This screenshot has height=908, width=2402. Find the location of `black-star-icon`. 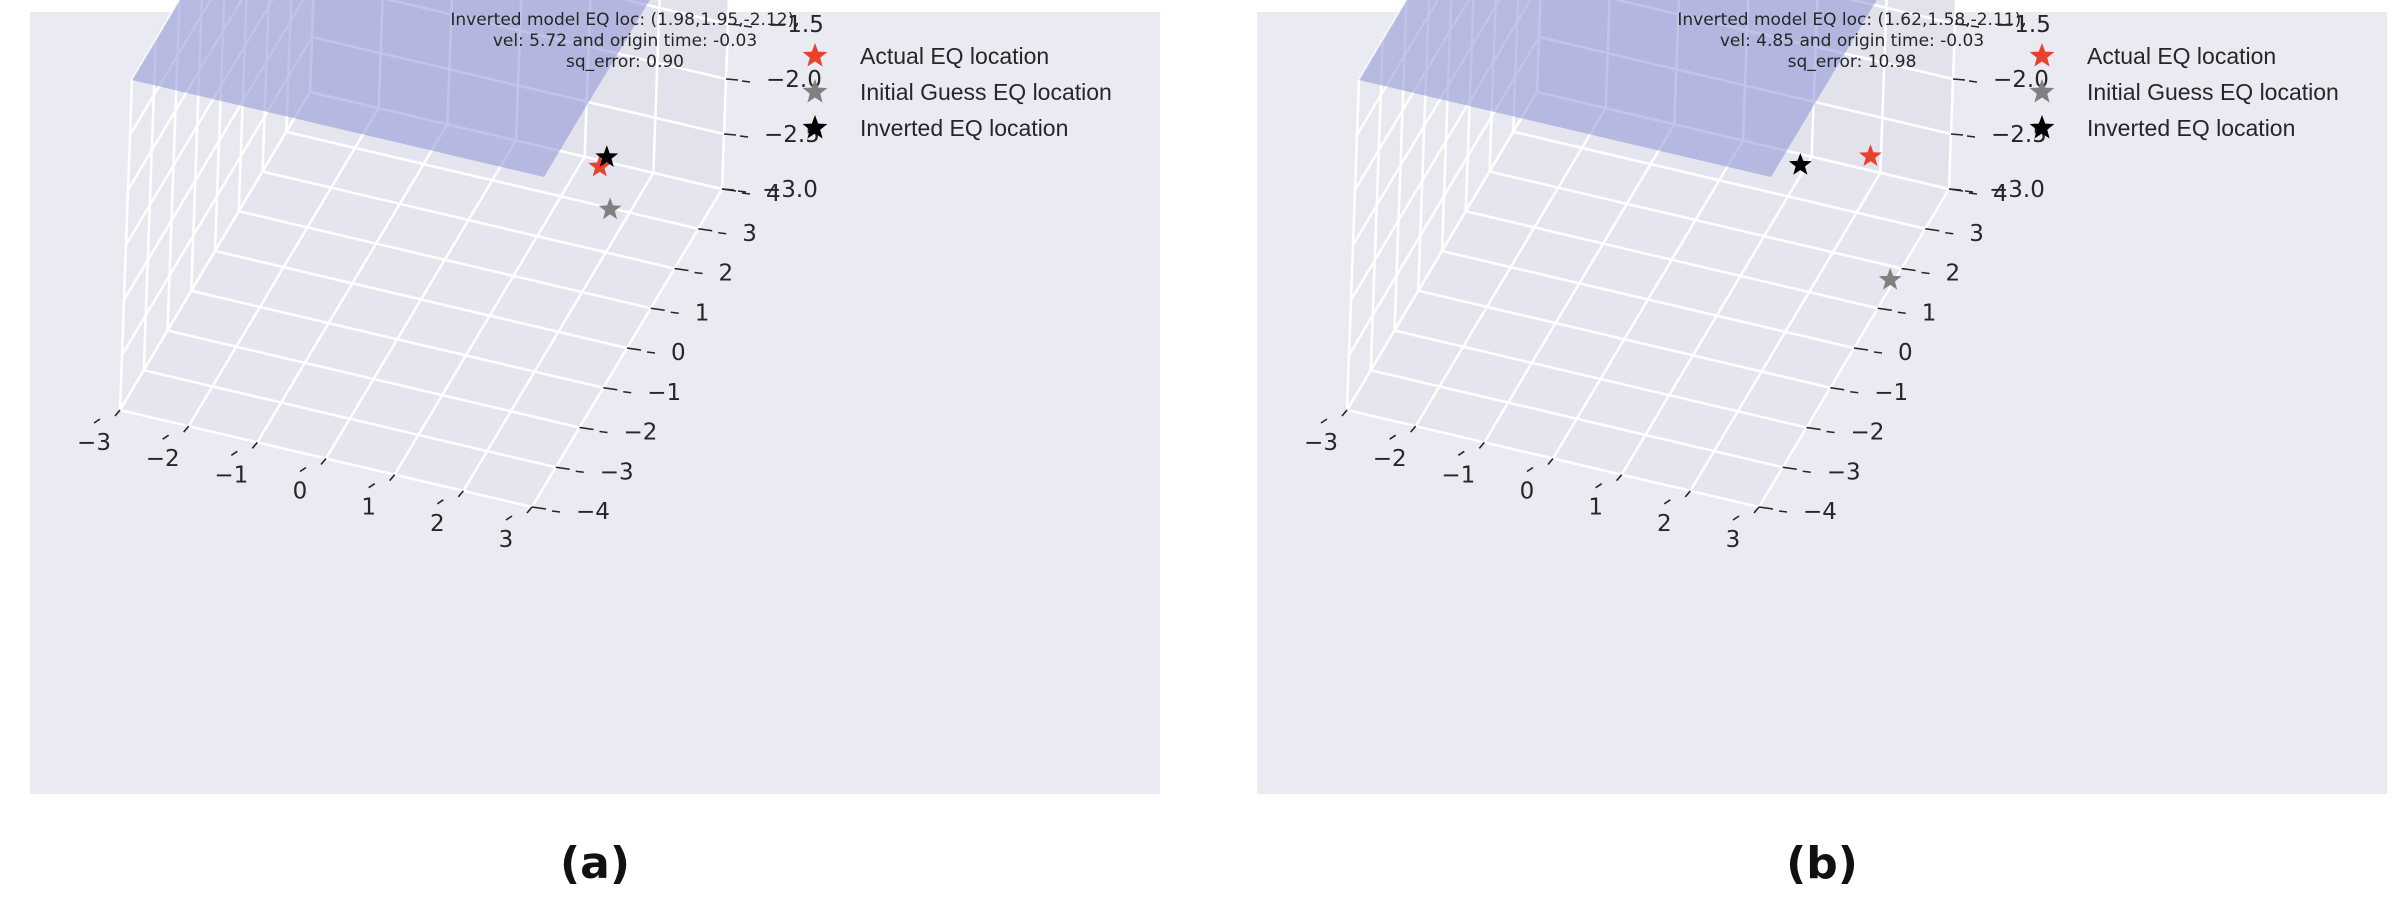

black-star-icon is located at coordinates (815, 127).